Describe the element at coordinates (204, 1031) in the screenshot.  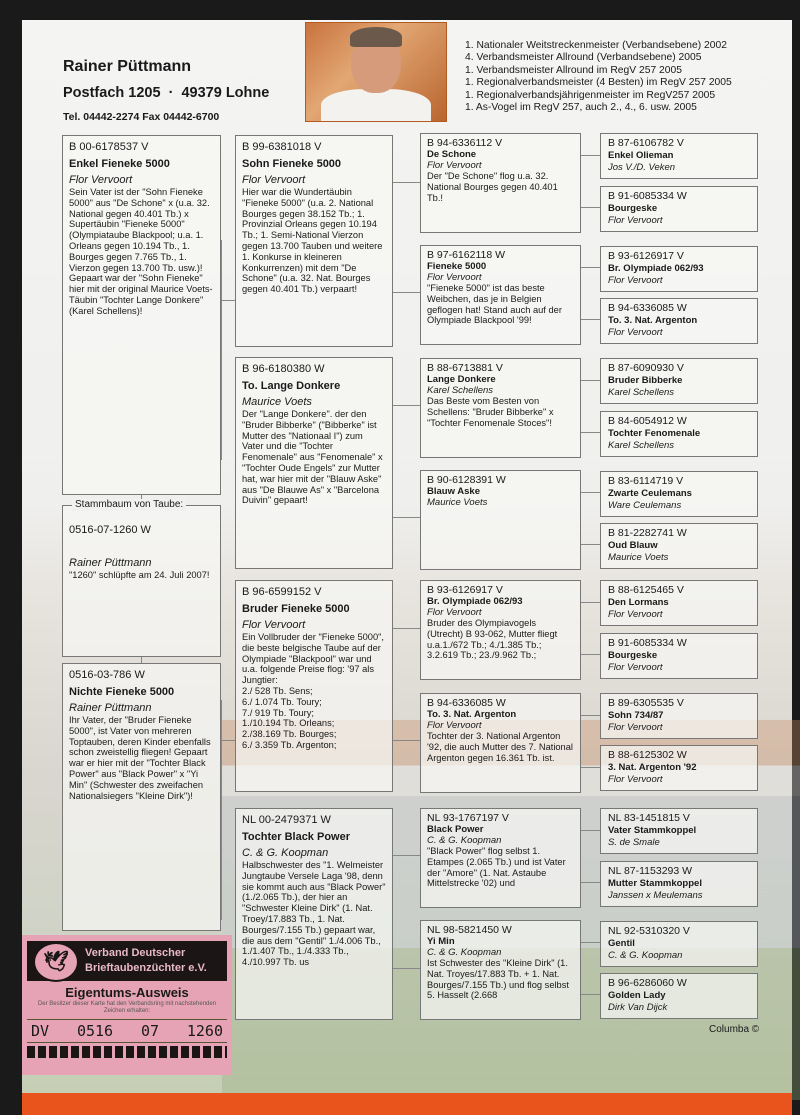
I see `ring-number: 1260` at that location.